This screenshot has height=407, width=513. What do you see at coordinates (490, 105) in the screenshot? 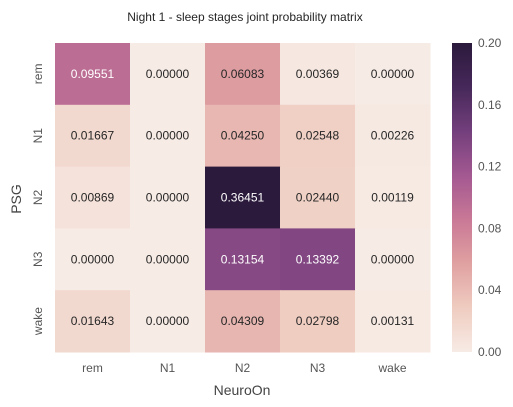
I see `colorbar-tick-label: 0.16` at bounding box center [490, 105].